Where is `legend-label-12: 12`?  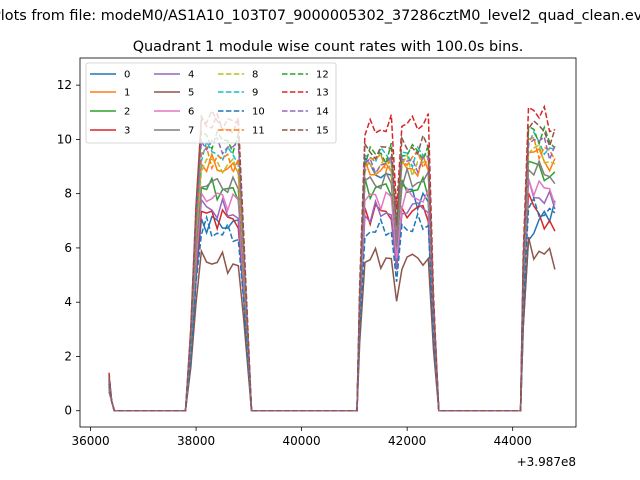
legend-label-12: 12 is located at coordinates (322, 75).